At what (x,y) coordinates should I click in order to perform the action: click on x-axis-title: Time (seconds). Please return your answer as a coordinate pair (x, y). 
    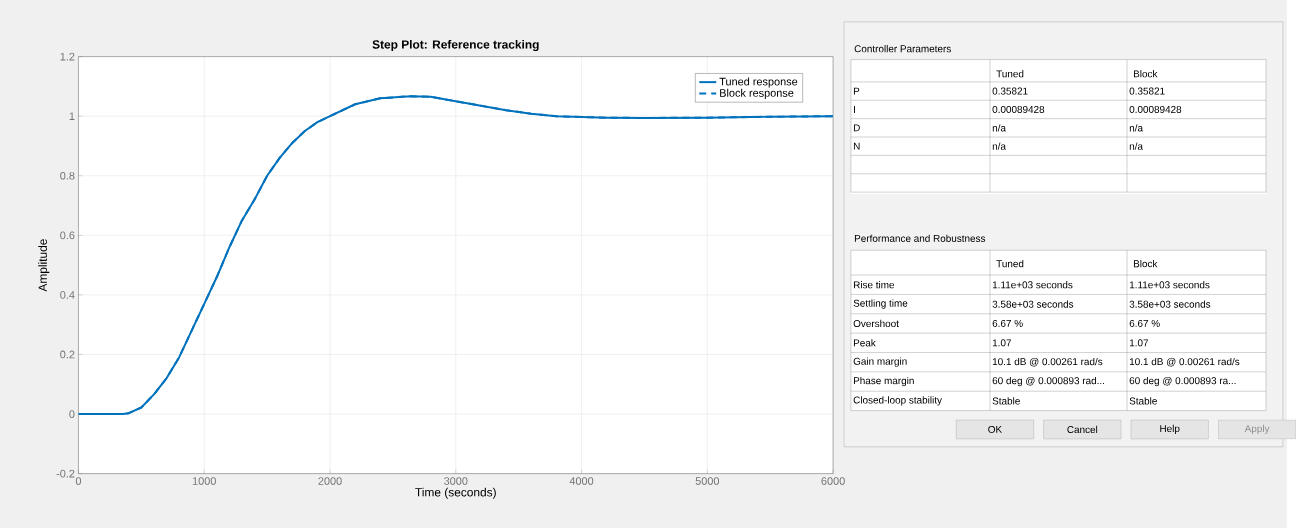
    Looking at the image, I should click on (455, 493).